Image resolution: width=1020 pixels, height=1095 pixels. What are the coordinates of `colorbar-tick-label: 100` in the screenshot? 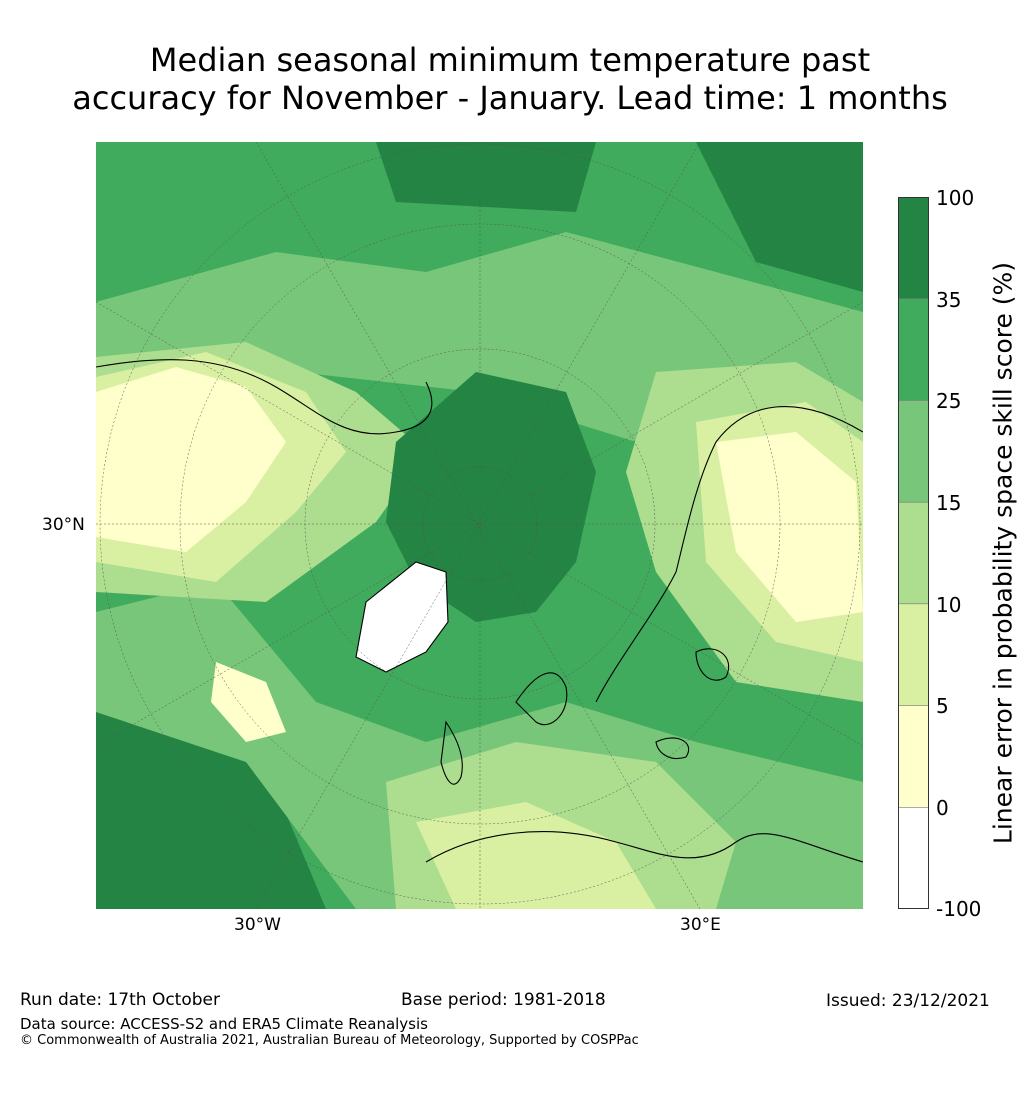 It's located at (955, 198).